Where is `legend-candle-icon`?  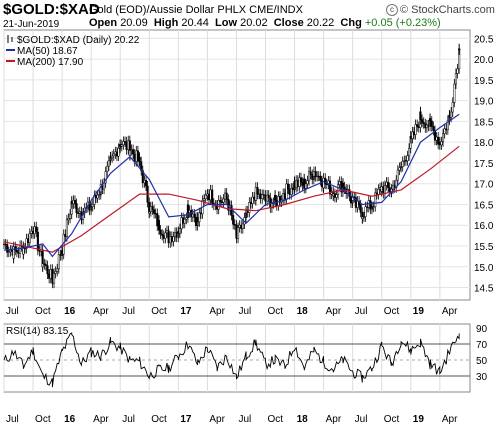
legend-candle-icon is located at coordinates (10, 39).